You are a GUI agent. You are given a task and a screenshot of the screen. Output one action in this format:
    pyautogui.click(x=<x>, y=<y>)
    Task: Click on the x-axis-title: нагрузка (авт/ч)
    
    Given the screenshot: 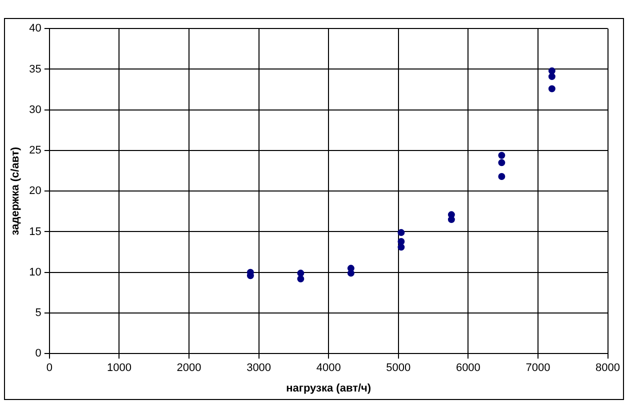 What is the action you would take?
    pyautogui.click(x=329, y=388)
    